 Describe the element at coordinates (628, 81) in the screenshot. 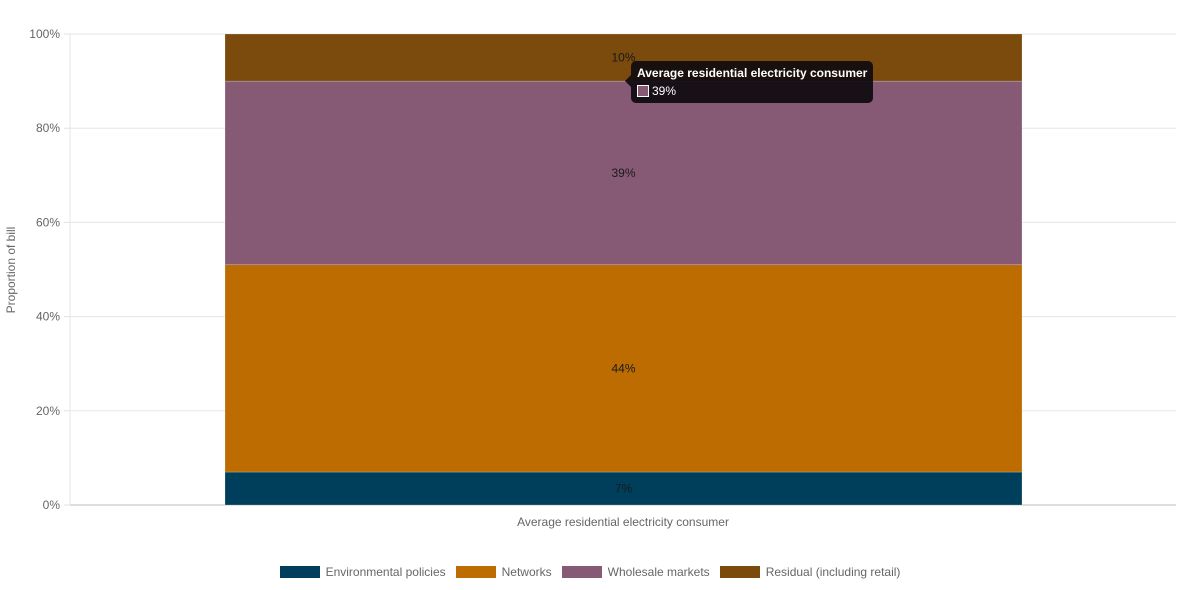

I see `tooltip-arrow` at that location.